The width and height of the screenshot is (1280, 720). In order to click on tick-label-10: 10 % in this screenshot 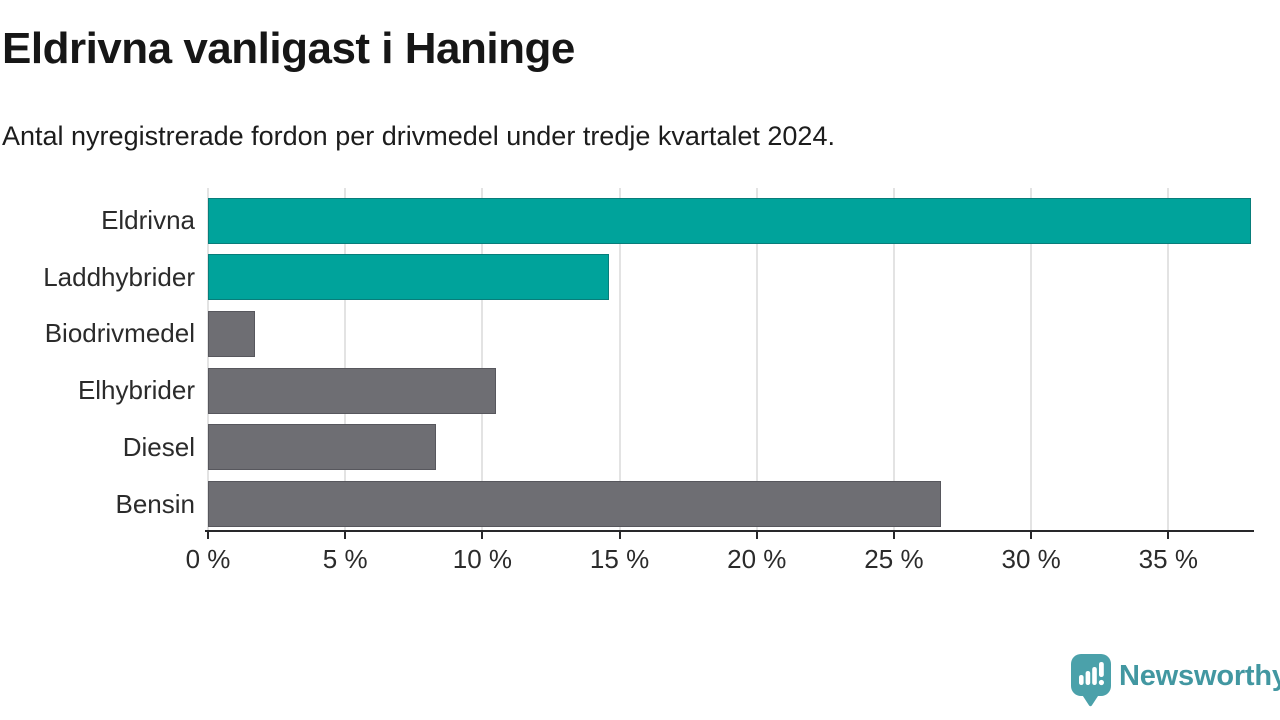, I will do `click(482, 559)`.